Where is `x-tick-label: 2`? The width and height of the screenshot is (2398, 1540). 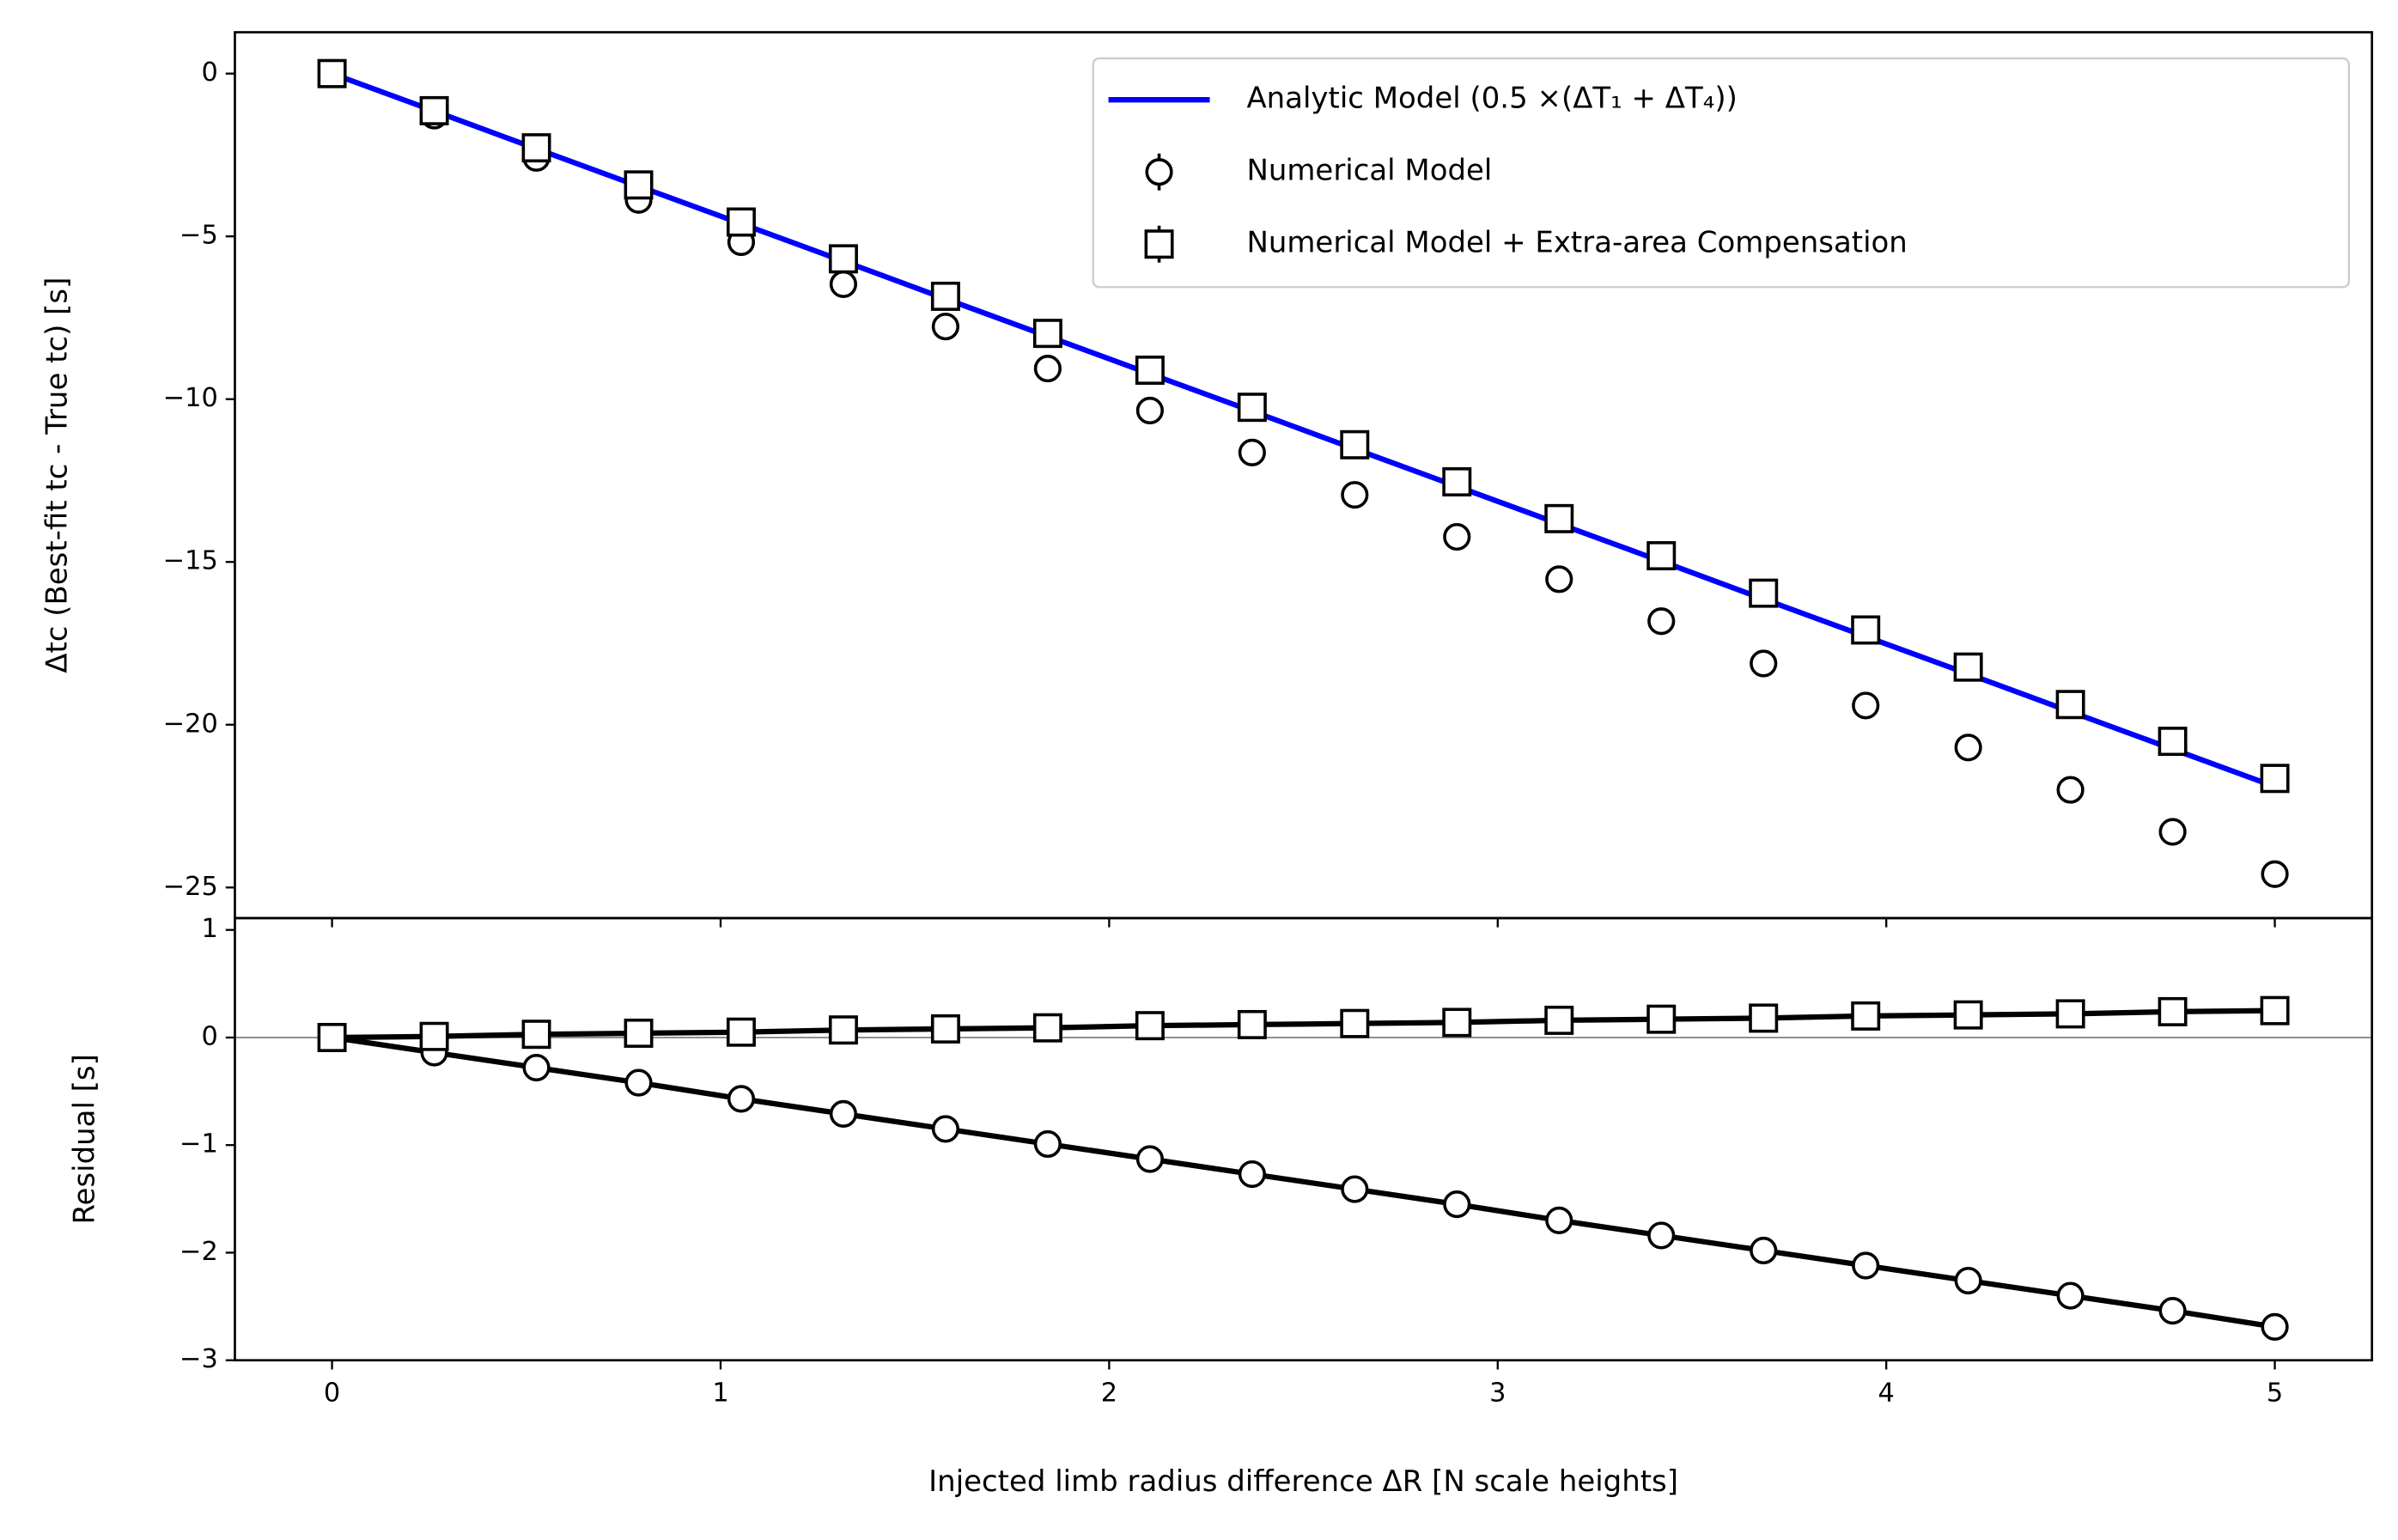
x-tick-label: 2 is located at coordinates (1109, 1394).